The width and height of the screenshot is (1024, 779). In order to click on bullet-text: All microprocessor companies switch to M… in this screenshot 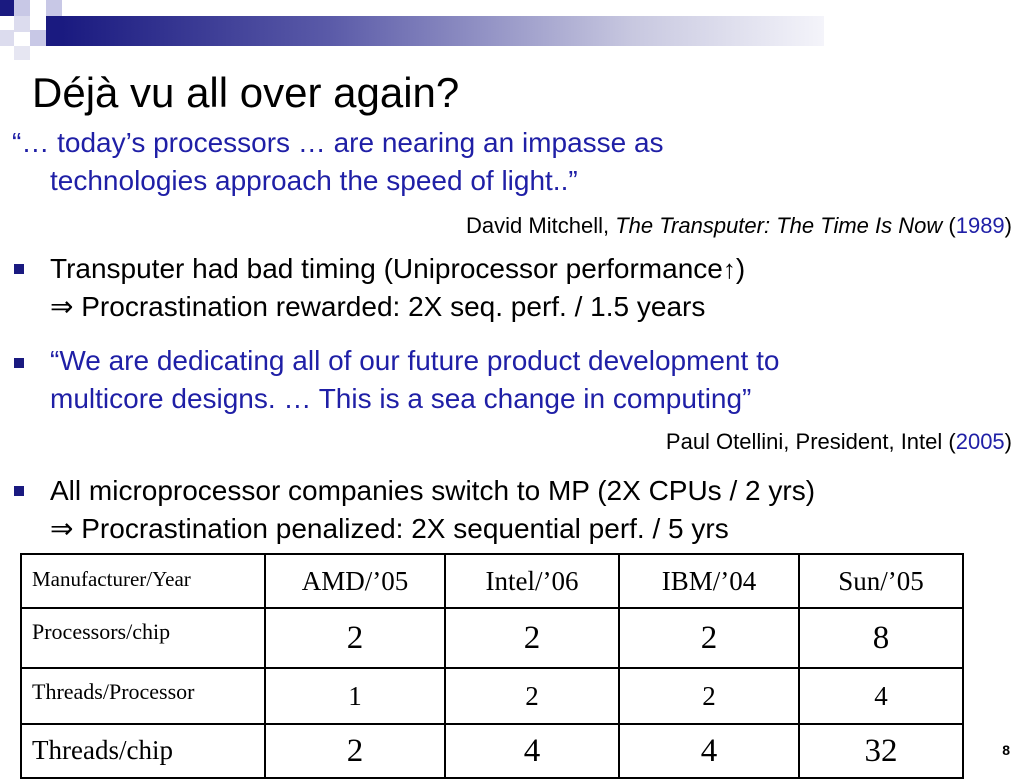, I will do `click(433, 490)`.